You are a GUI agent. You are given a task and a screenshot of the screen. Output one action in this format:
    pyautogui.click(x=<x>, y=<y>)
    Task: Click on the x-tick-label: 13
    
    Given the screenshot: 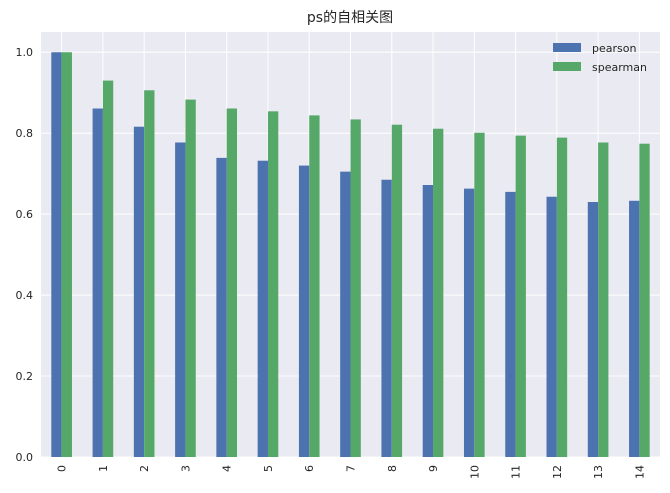 What is the action you would take?
    pyautogui.click(x=598, y=472)
    